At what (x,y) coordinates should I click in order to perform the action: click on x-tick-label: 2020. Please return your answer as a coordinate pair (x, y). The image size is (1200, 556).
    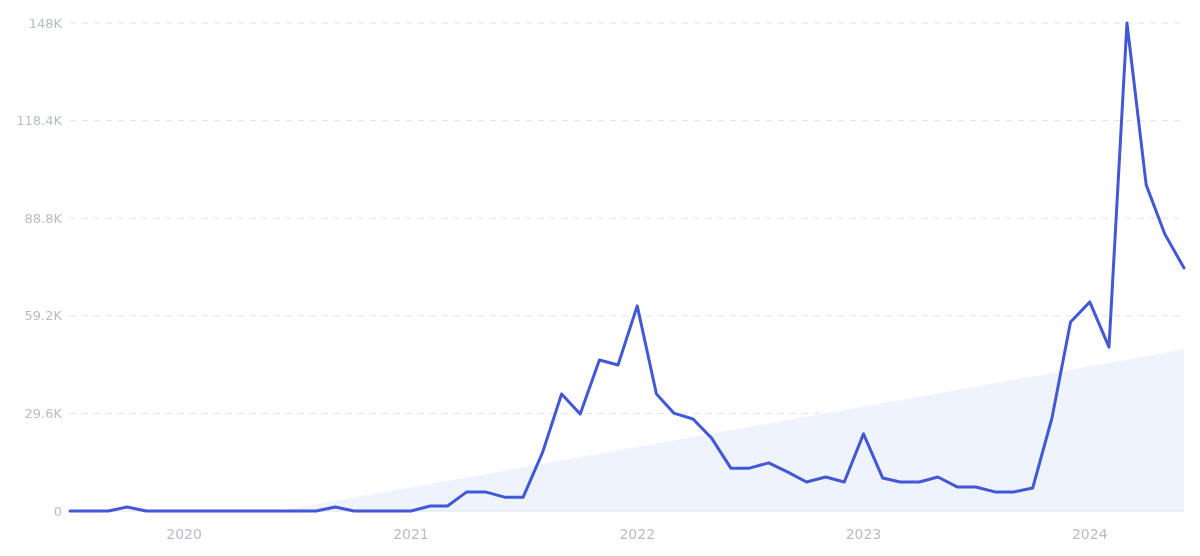
    Looking at the image, I should click on (184, 534).